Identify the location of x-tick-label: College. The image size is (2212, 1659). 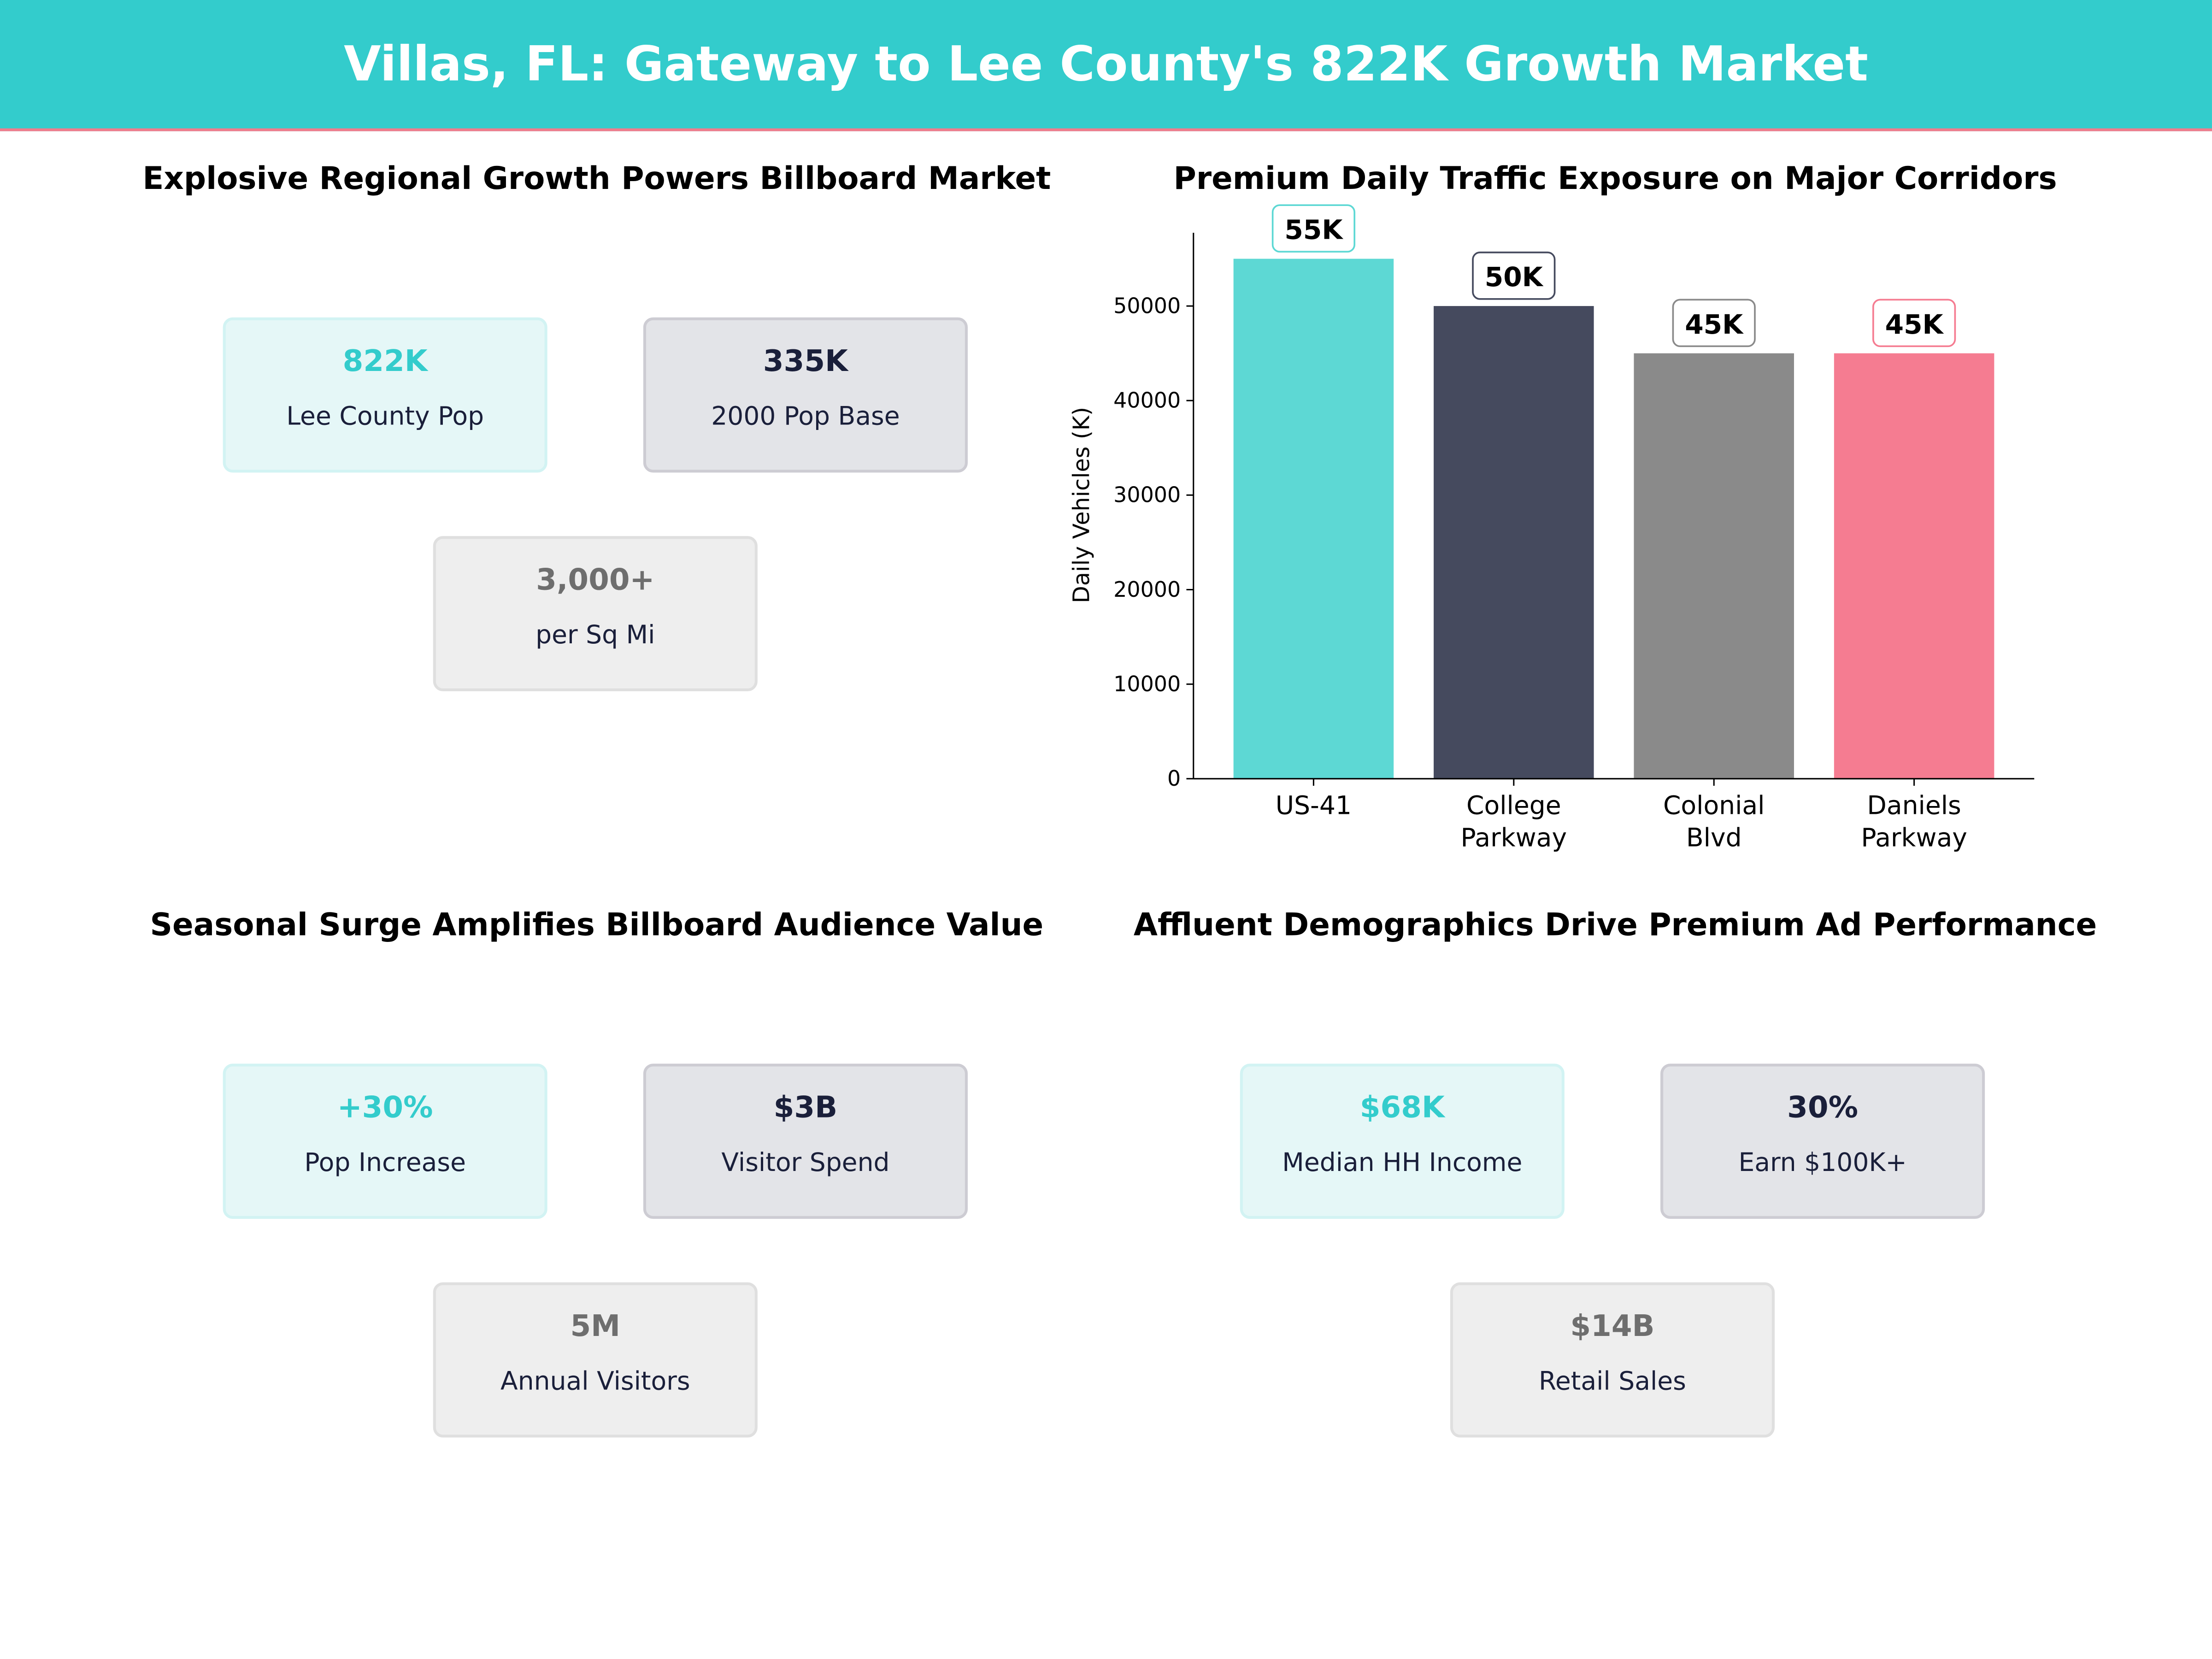
(1513, 805).